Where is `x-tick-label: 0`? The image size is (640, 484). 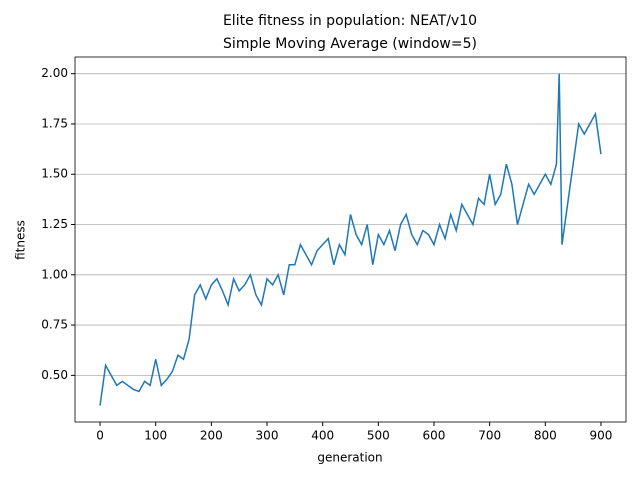 x-tick-label: 0 is located at coordinates (100, 436).